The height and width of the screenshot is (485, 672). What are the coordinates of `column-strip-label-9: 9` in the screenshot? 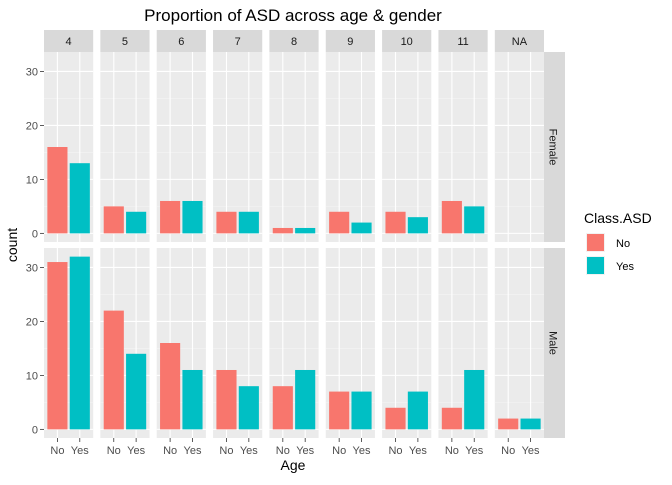 It's located at (350, 42).